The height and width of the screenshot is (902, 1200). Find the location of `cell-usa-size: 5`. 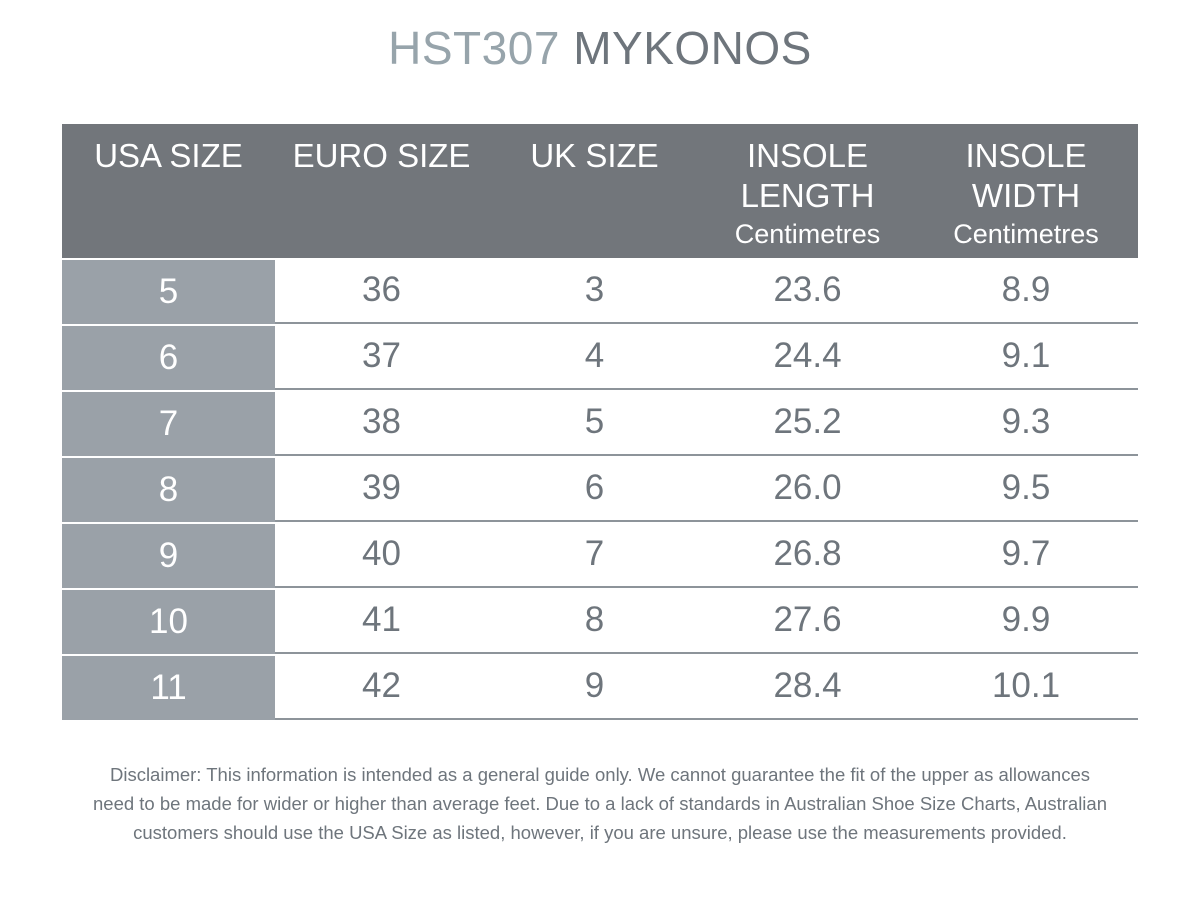

cell-usa-size: 5 is located at coordinates (168, 291).